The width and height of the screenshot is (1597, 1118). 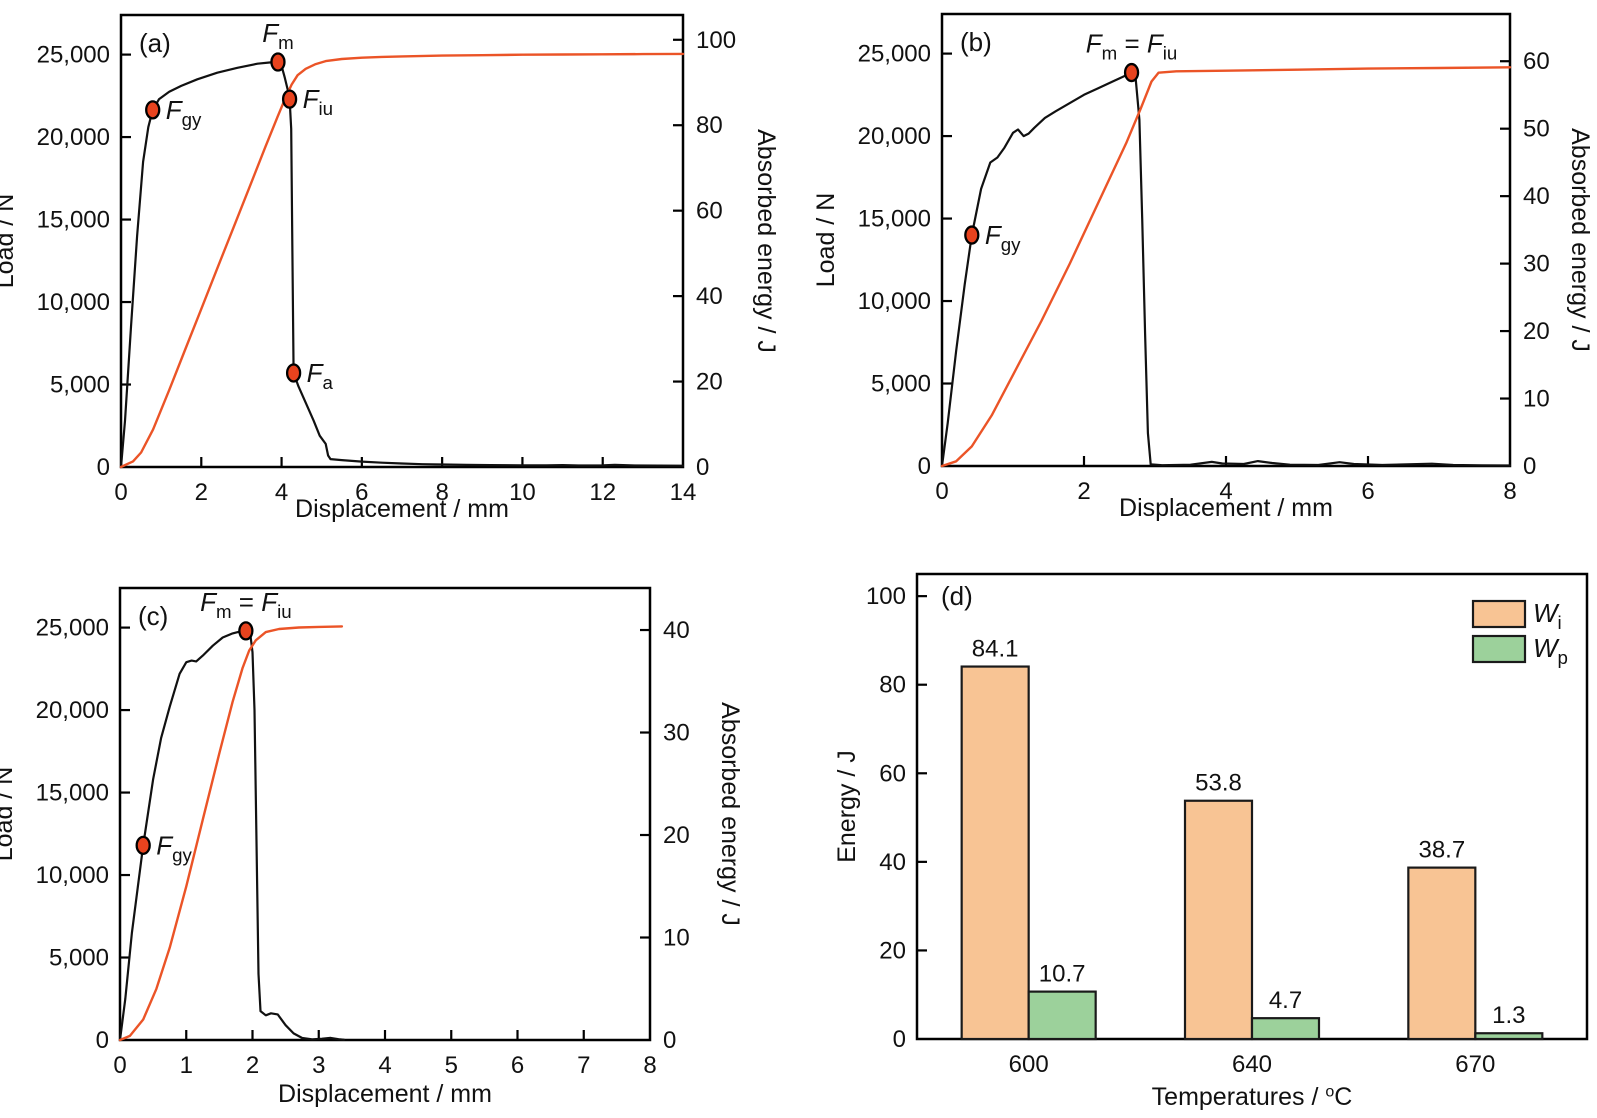 I want to click on x-tick-label: 1, so click(x=186, y=1065).